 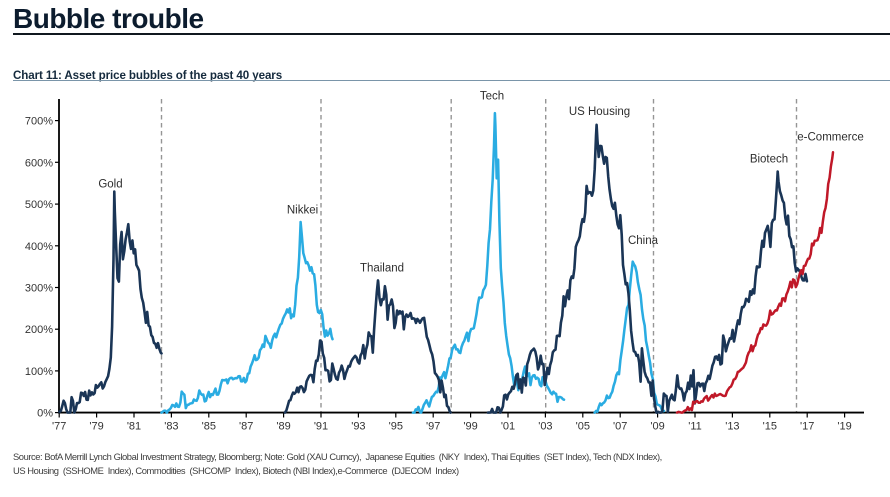 What do you see at coordinates (545, 427) in the screenshot?
I see `svg-text: '03` at bounding box center [545, 427].